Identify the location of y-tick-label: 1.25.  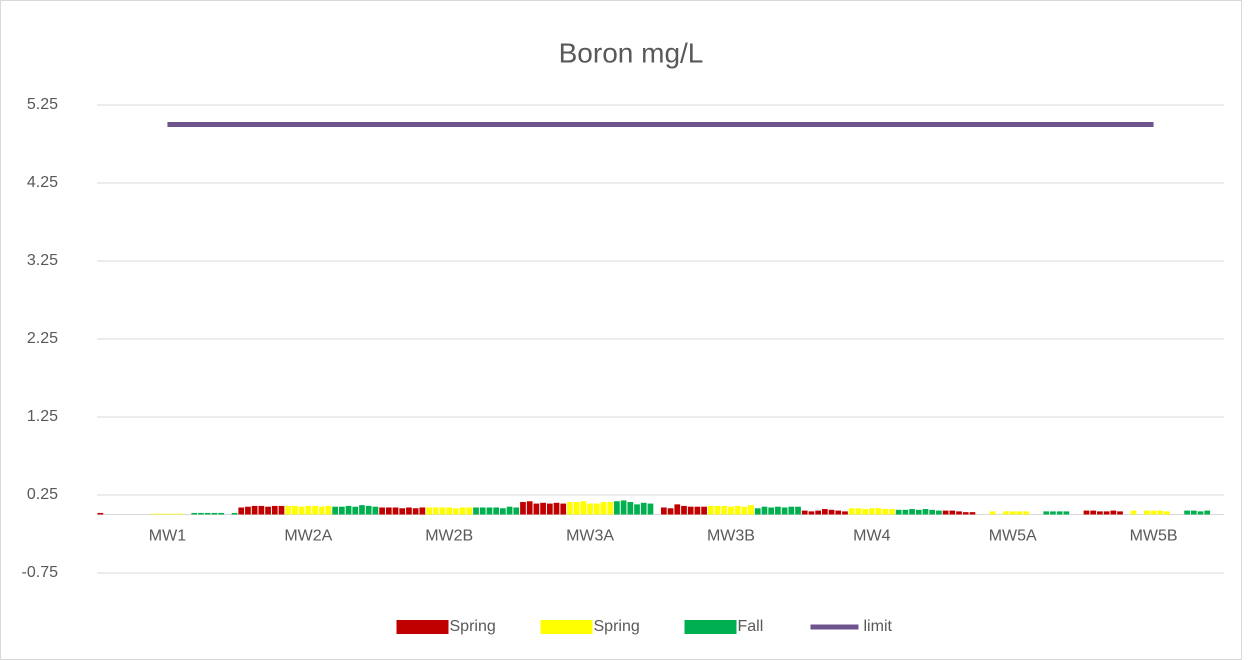
(42, 416).